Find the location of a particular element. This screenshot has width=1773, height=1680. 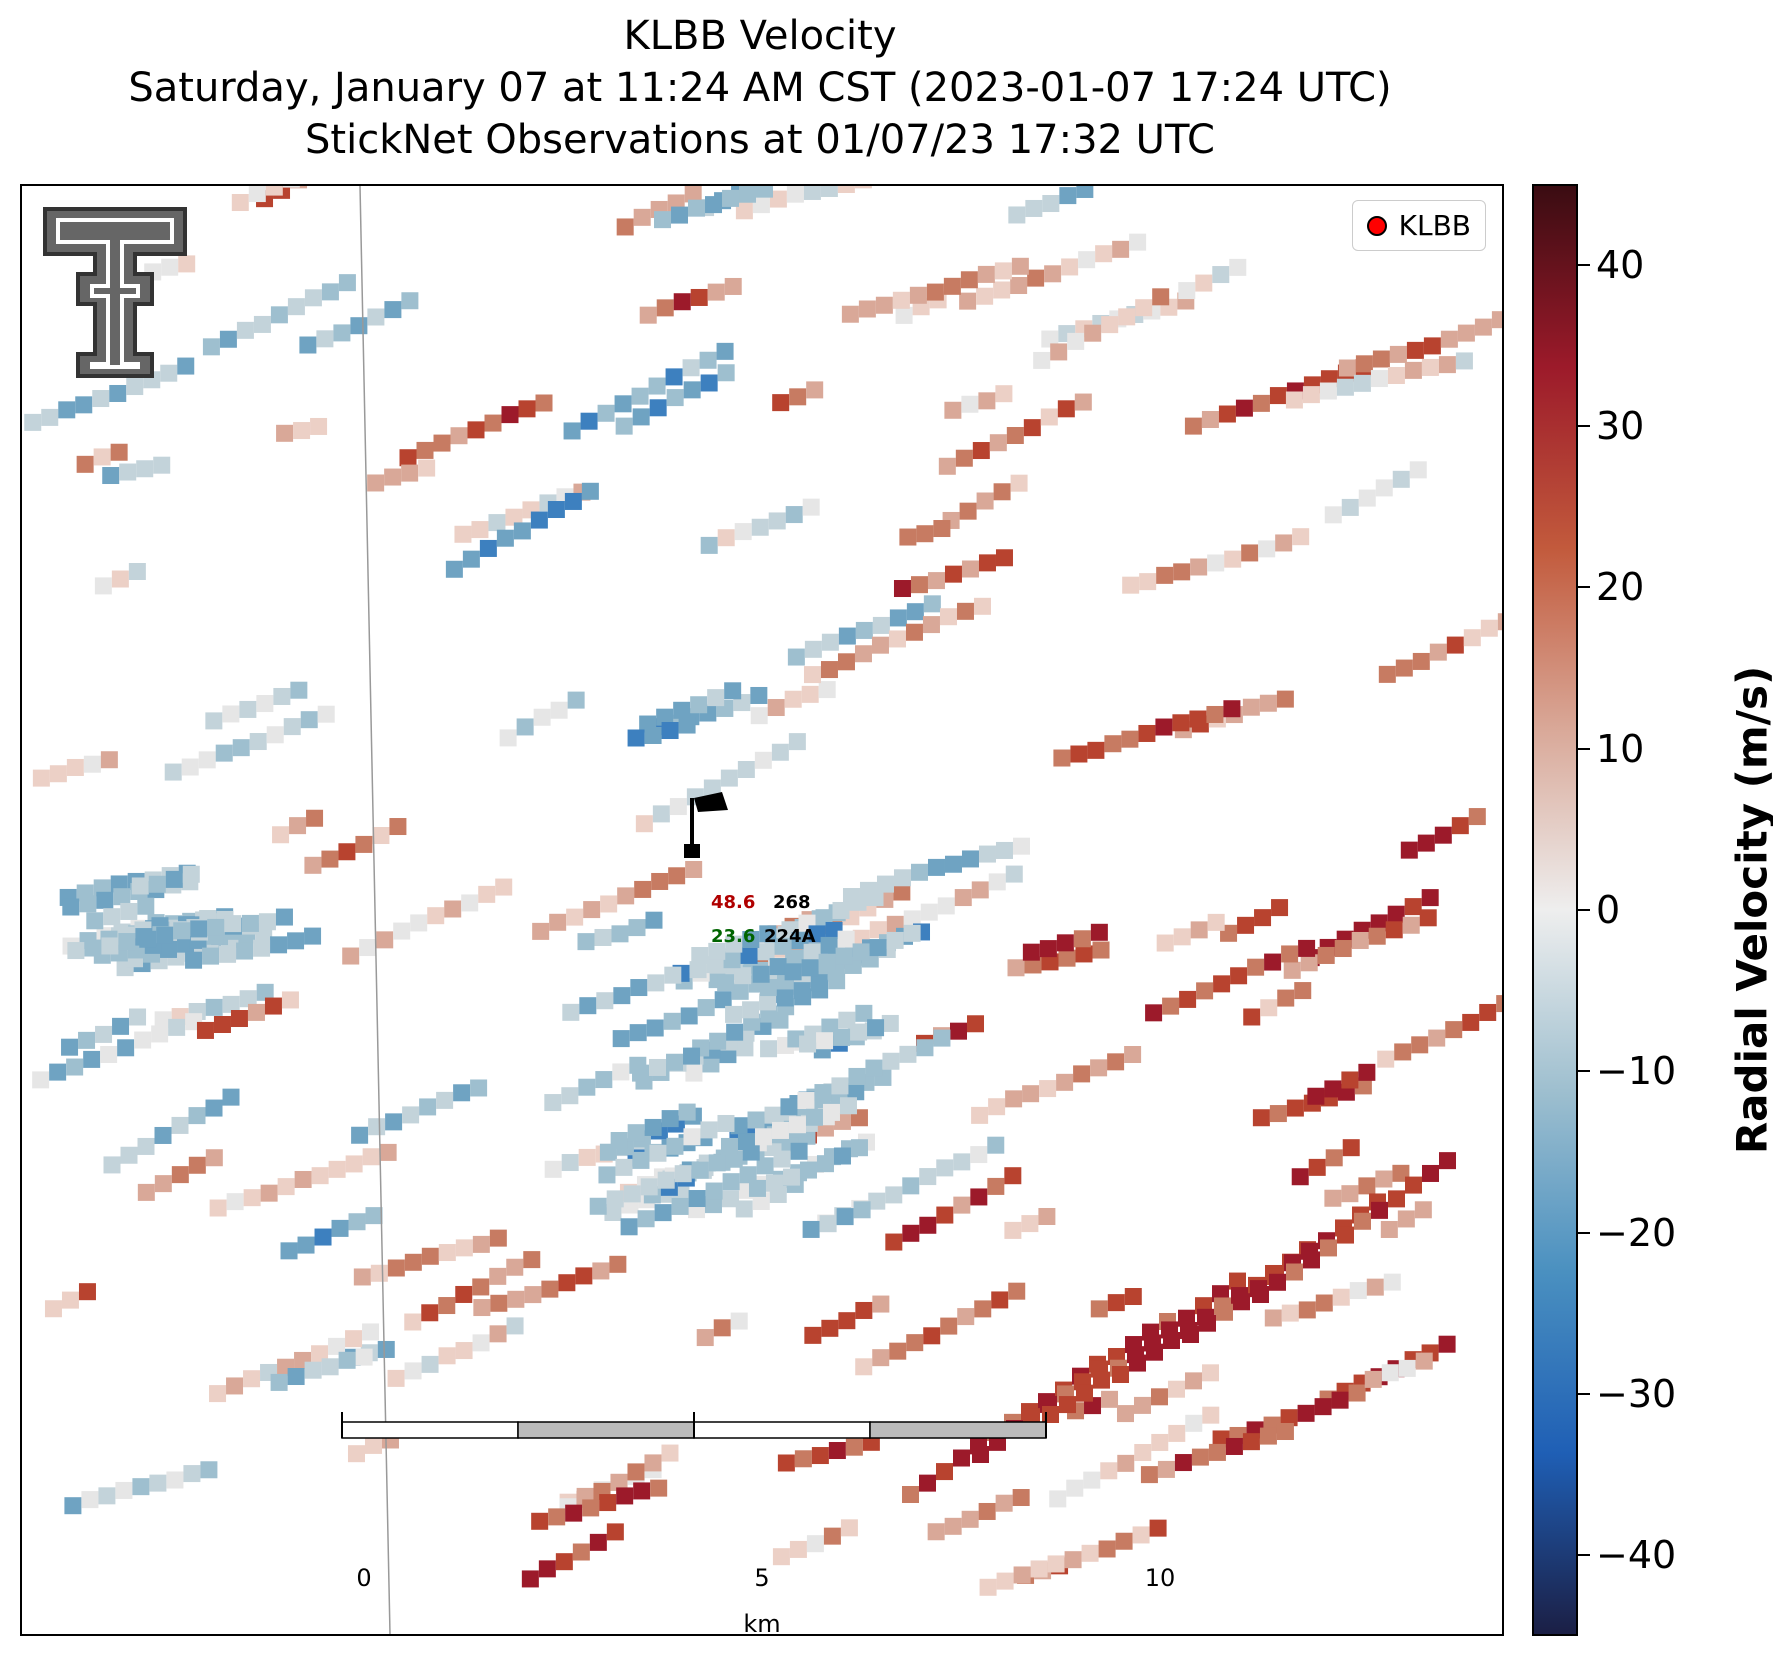

colorbar-tick-label: 20 is located at coordinates (1620, 587).